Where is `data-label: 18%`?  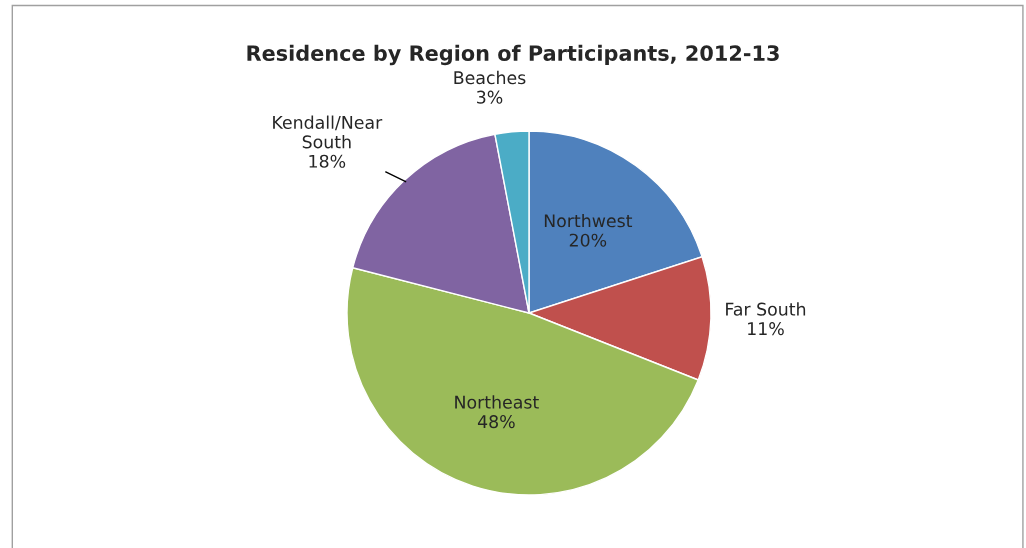 data-label: 18% is located at coordinates (327, 161).